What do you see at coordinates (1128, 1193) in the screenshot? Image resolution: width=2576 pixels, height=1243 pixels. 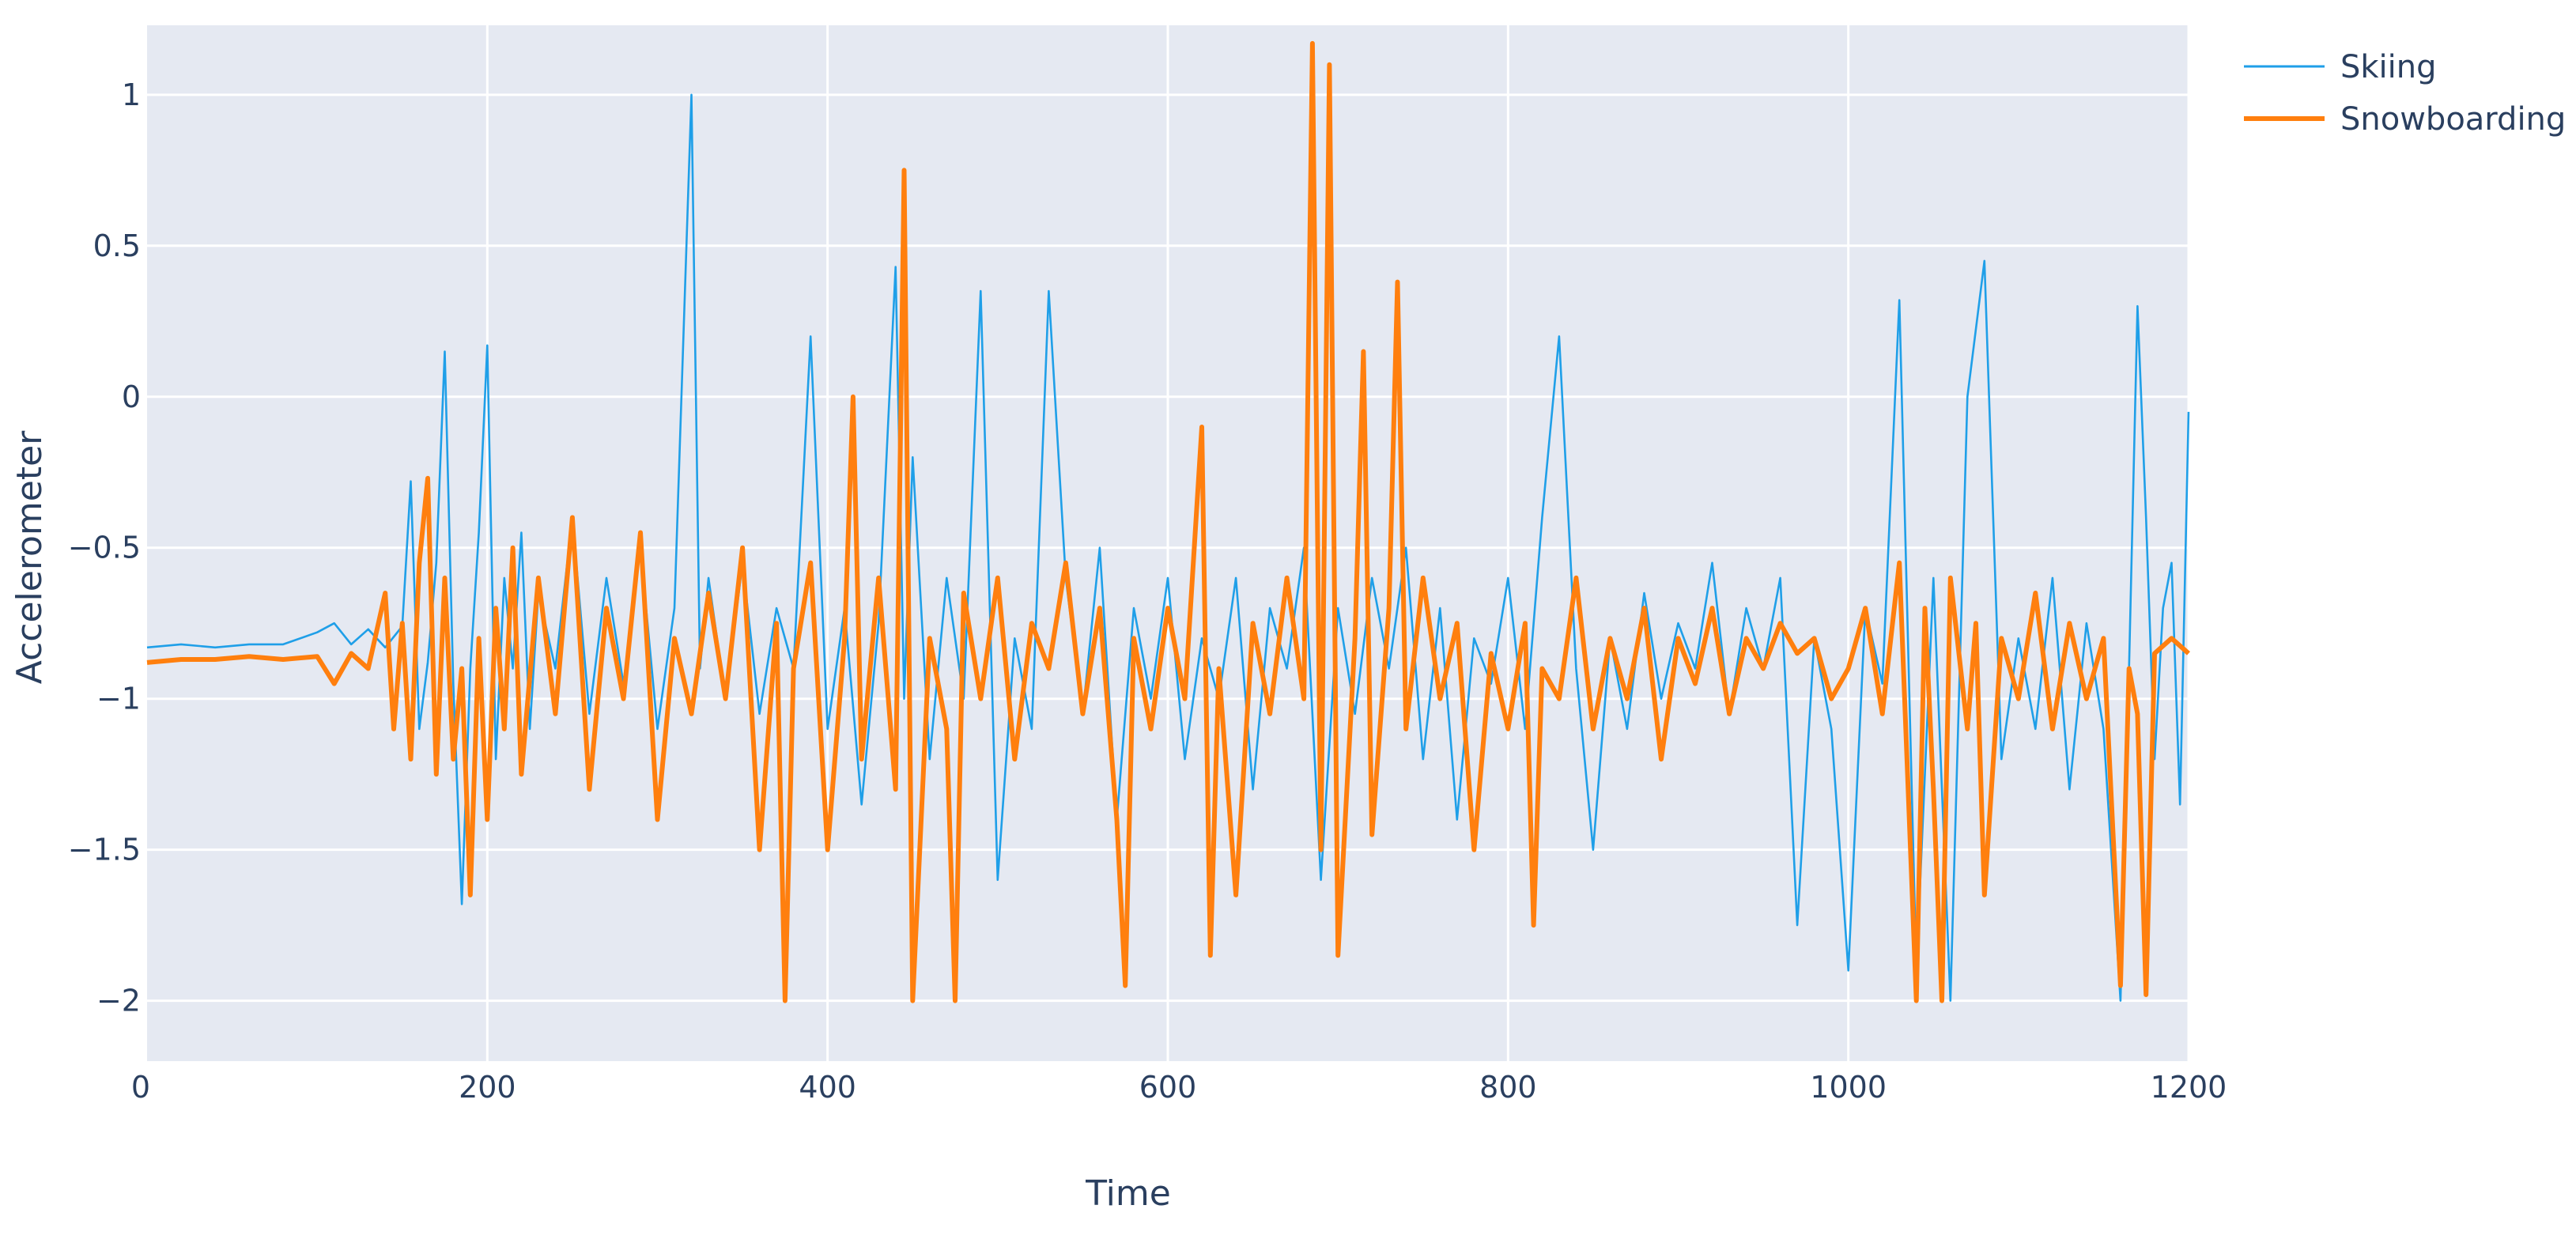 I see `x-axis-title: Time` at bounding box center [1128, 1193].